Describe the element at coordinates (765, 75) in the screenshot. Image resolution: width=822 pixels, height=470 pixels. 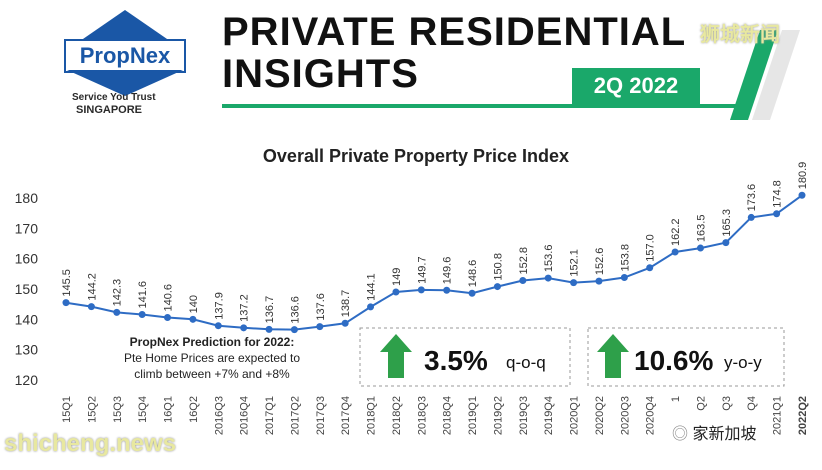
I see `decorative-stripes` at that location.